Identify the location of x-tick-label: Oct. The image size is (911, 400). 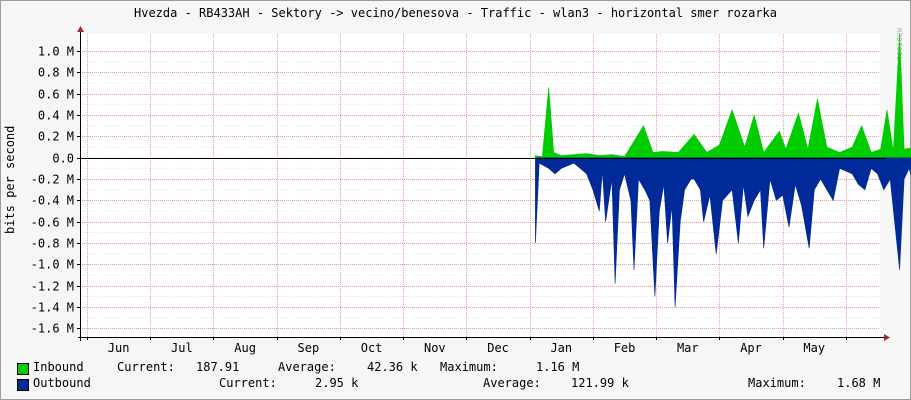
(372, 348).